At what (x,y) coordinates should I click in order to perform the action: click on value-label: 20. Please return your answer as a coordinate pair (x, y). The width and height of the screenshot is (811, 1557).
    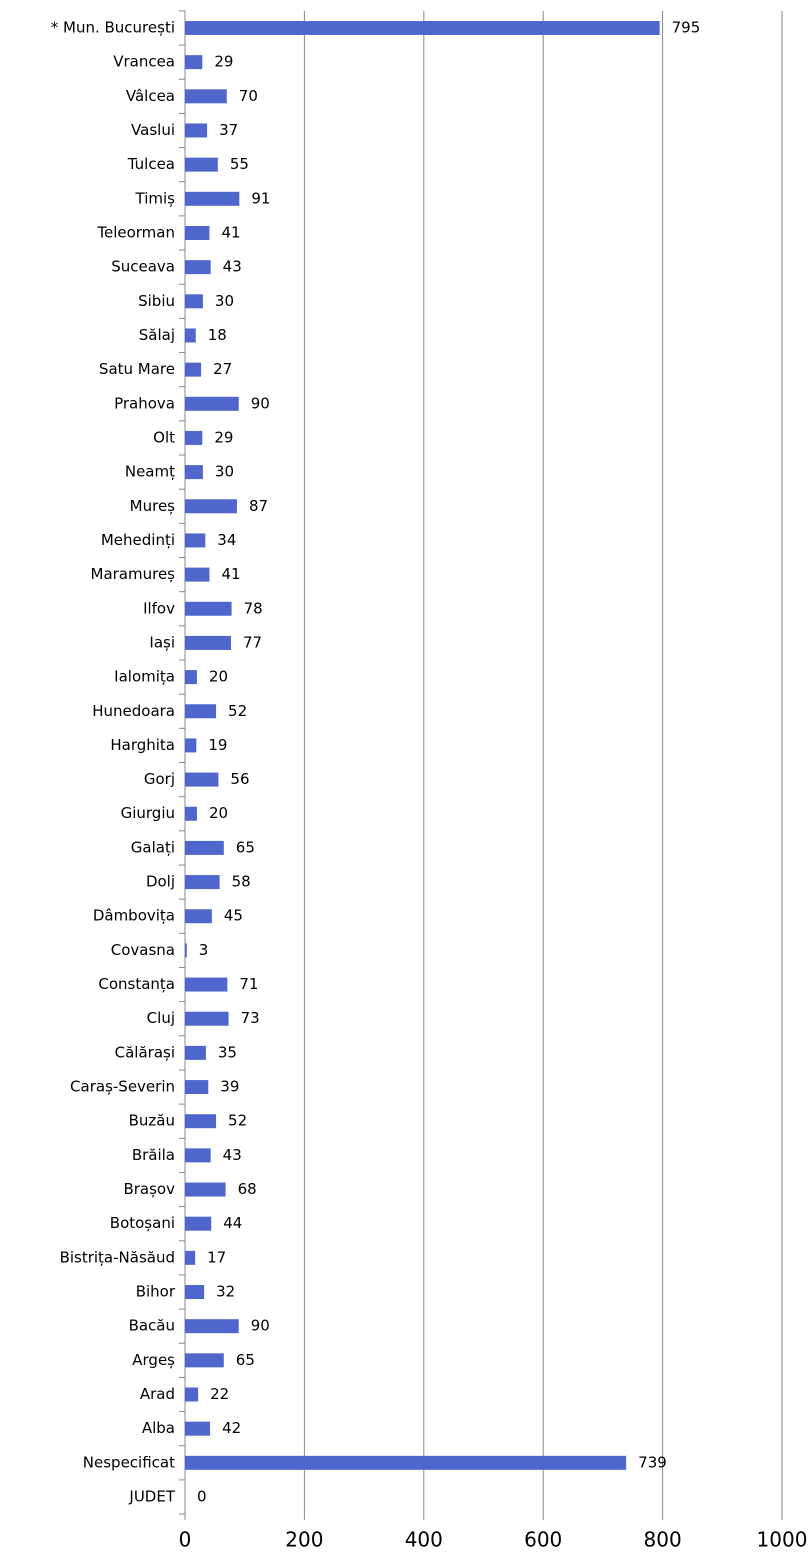
    Looking at the image, I should click on (218, 813).